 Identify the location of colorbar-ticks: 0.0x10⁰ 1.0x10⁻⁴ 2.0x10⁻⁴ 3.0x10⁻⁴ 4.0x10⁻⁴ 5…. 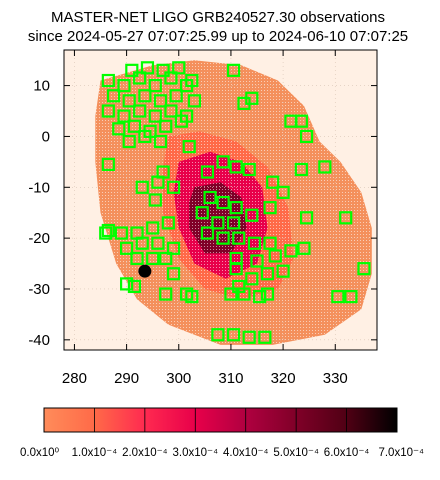
(222, 433).